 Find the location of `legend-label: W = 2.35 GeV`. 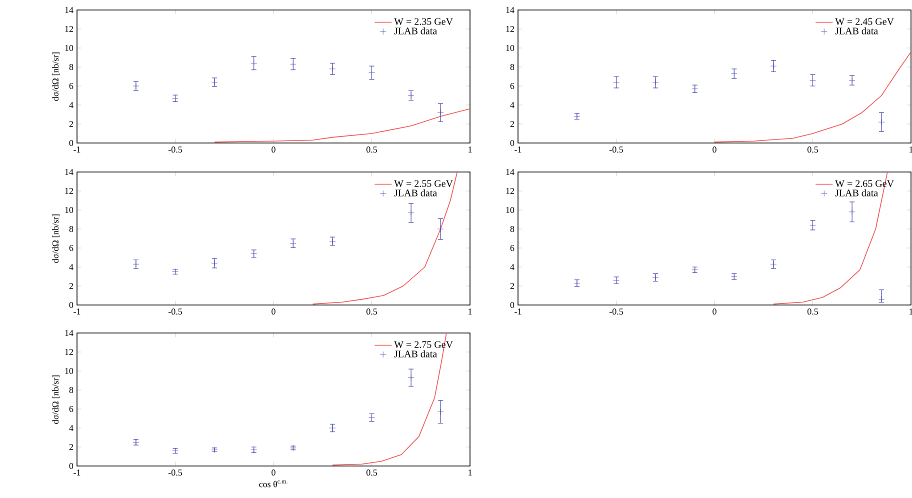

legend-label: W = 2.35 GeV is located at coordinates (423, 21).